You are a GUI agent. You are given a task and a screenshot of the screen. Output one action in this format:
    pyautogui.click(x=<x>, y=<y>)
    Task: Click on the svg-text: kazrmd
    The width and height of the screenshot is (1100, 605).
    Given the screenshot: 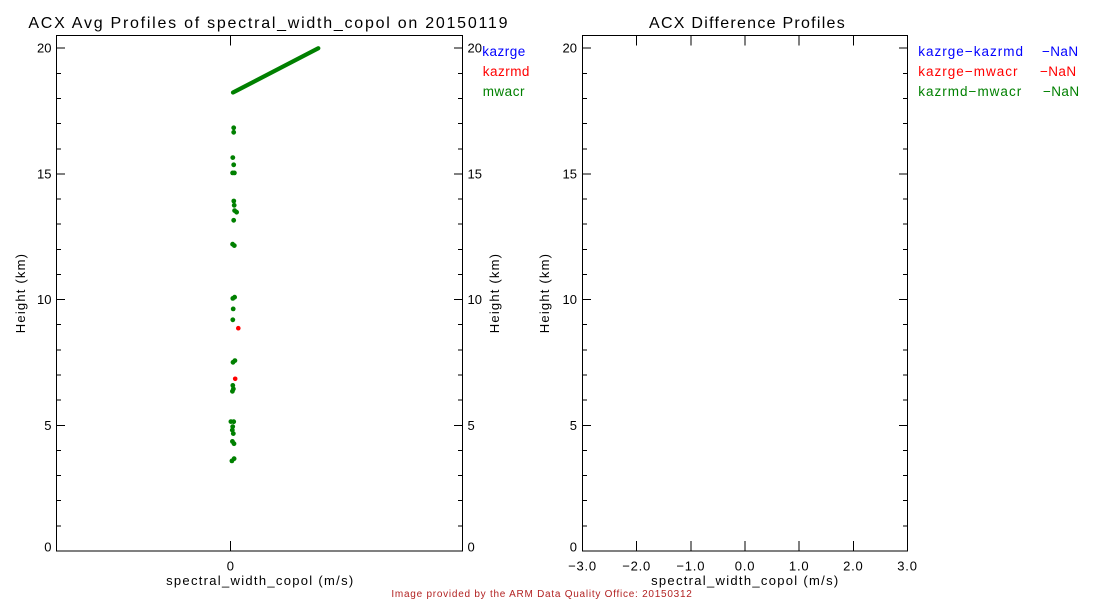 What is the action you would take?
    pyautogui.click(x=506, y=71)
    